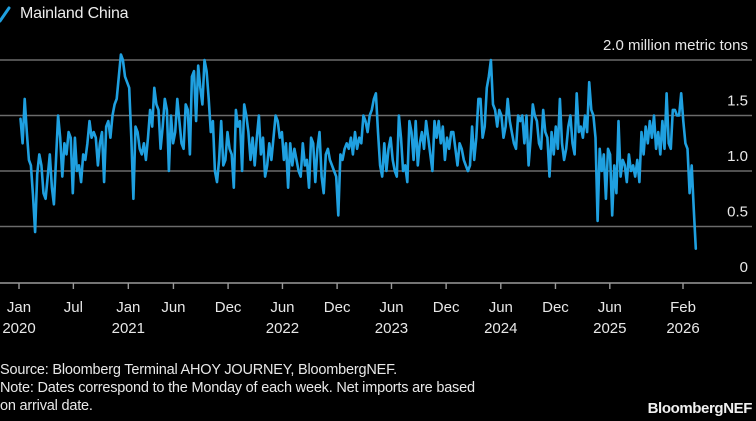 Image resolution: width=756 pixels, height=421 pixels. Describe the element at coordinates (682, 328) in the screenshot. I see `x-tick-label-year: 2026` at that location.